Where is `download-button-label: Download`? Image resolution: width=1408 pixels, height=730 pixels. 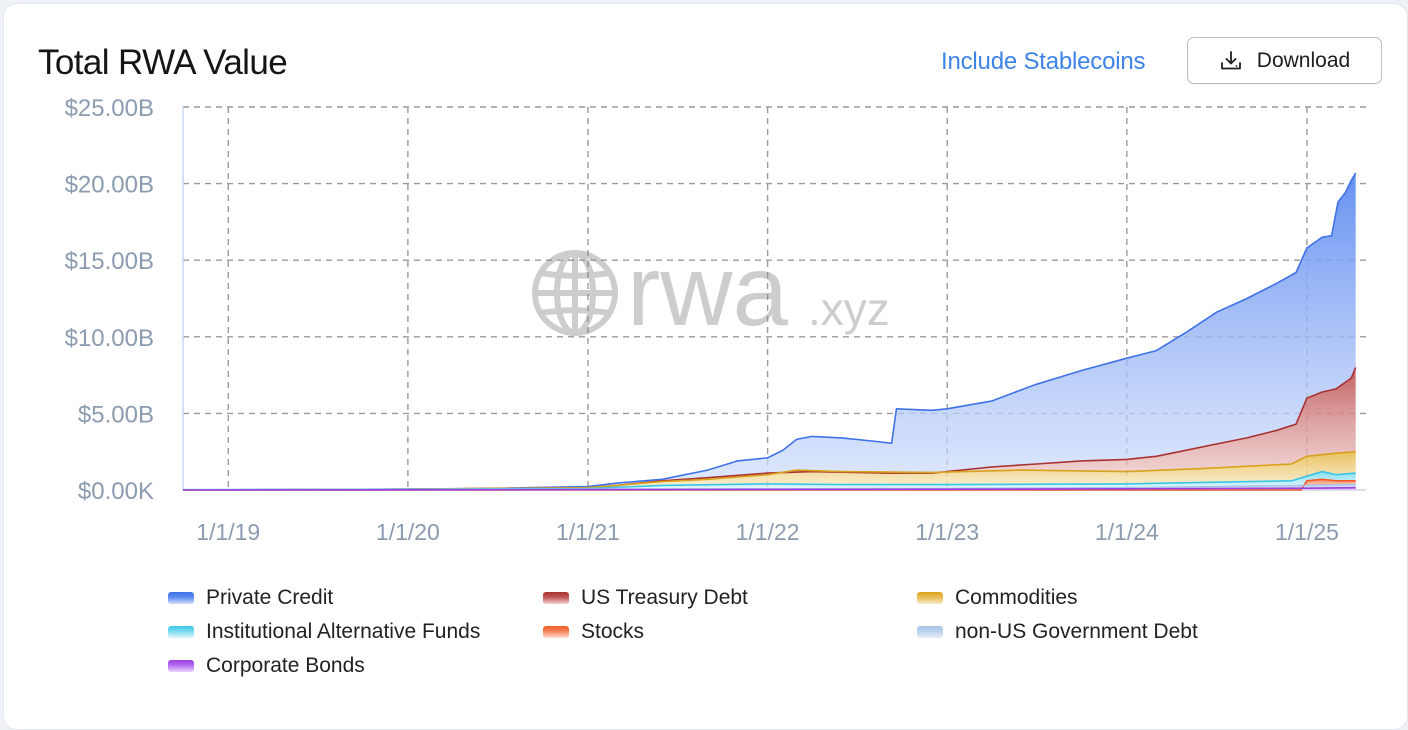
download-button-label: Download is located at coordinates (1303, 60).